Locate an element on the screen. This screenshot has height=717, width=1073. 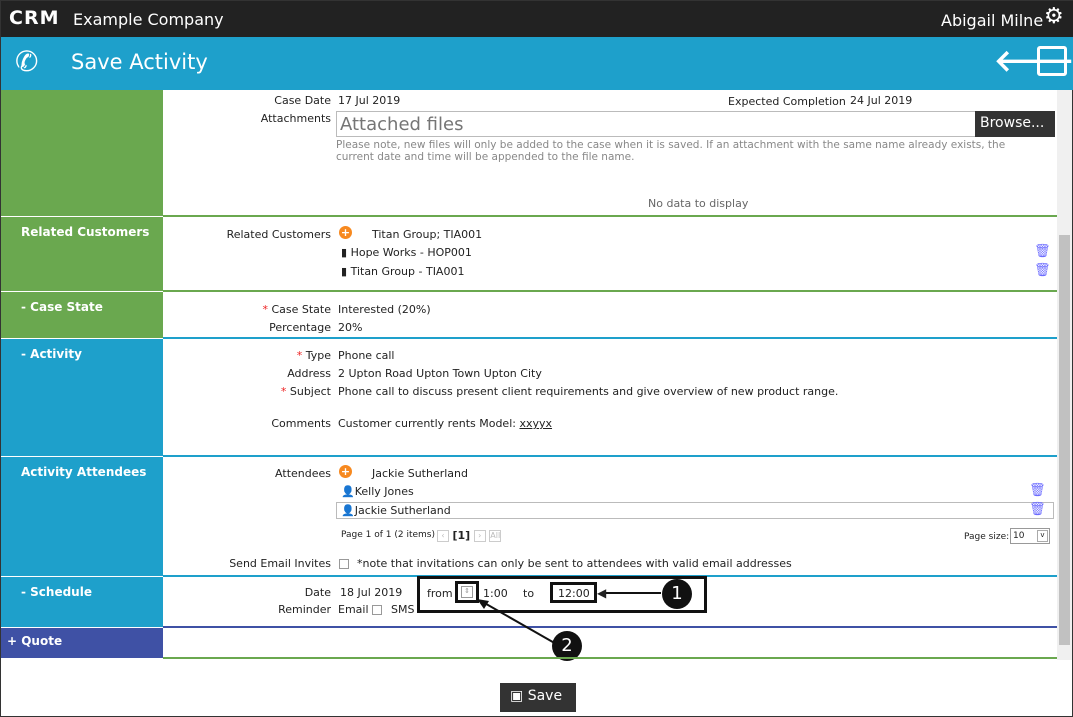
comments-value: Customer currently rents Model: xxyyx is located at coordinates (445, 423).